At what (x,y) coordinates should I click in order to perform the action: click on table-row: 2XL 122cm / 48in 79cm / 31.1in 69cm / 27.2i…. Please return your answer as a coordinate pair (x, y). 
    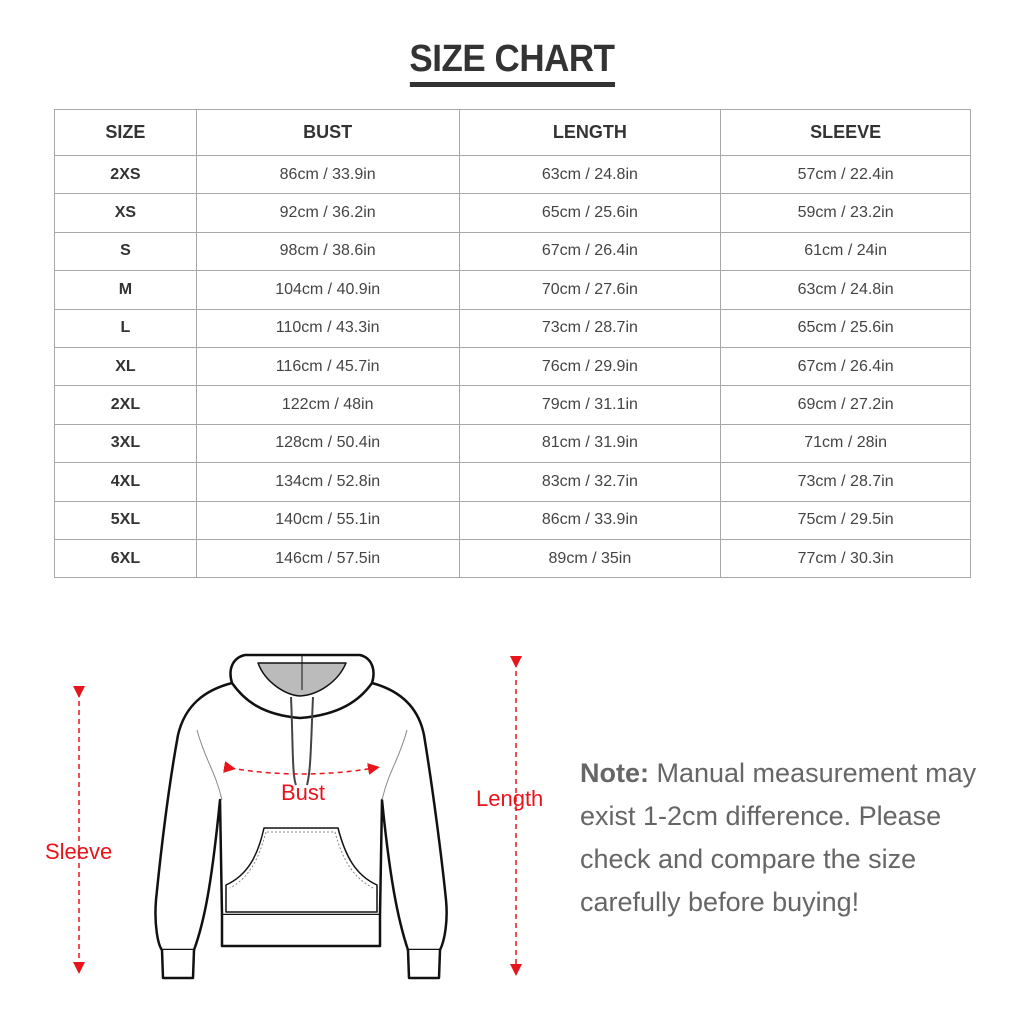
    Looking at the image, I should click on (512, 405).